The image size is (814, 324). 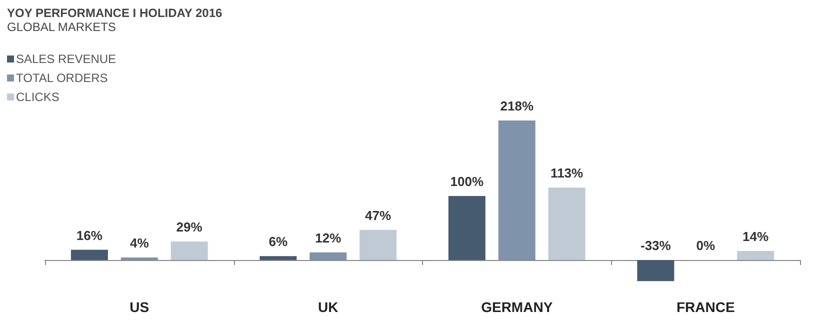 I want to click on data-label: 218%, so click(x=517, y=106).